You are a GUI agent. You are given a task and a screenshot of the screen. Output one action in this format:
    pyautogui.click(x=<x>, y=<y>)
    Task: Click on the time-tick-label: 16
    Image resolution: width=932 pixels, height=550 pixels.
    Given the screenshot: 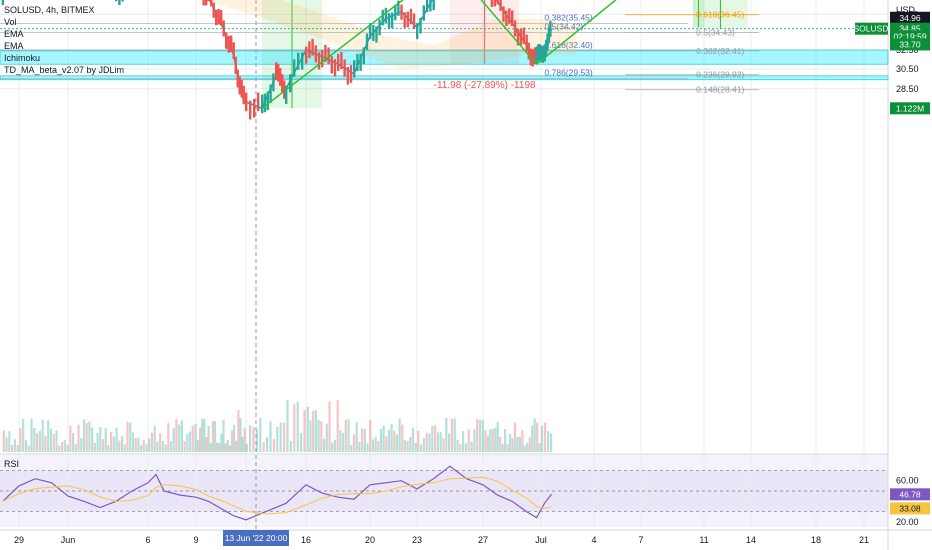 What is the action you would take?
    pyautogui.click(x=306, y=540)
    